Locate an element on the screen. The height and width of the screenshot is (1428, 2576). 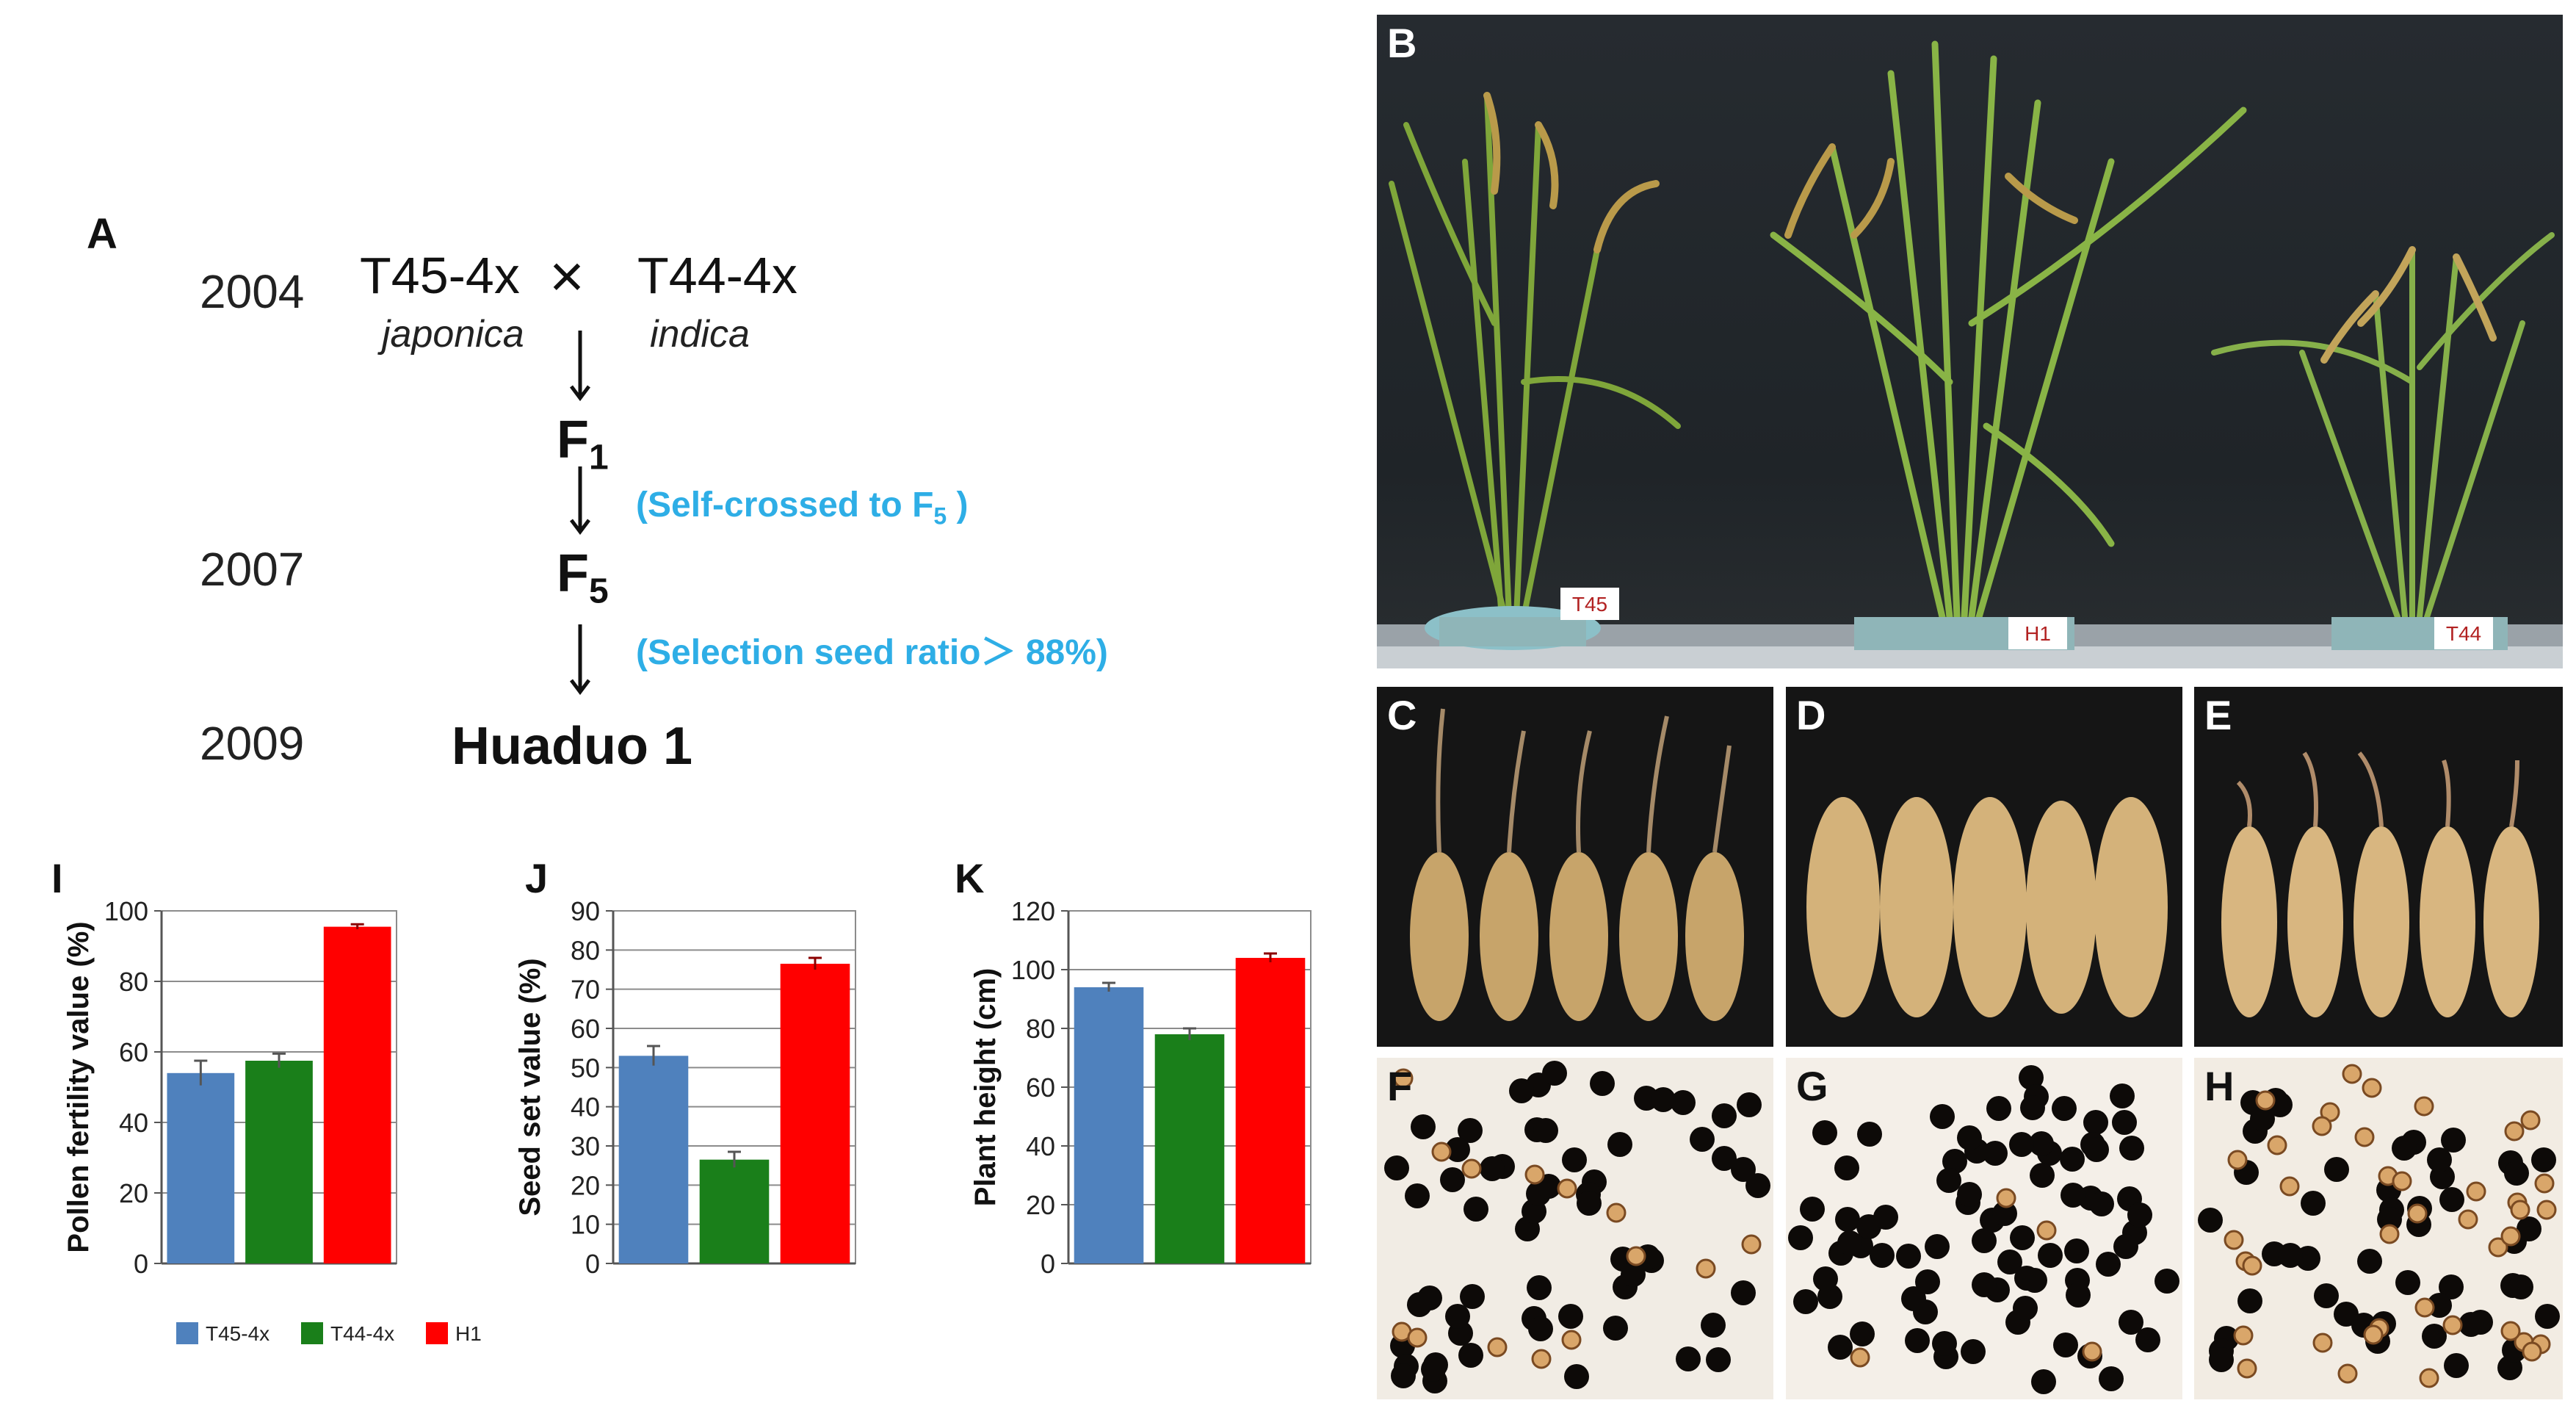
photo-g-pollen-h1: G is located at coordinates (1984, 1229).